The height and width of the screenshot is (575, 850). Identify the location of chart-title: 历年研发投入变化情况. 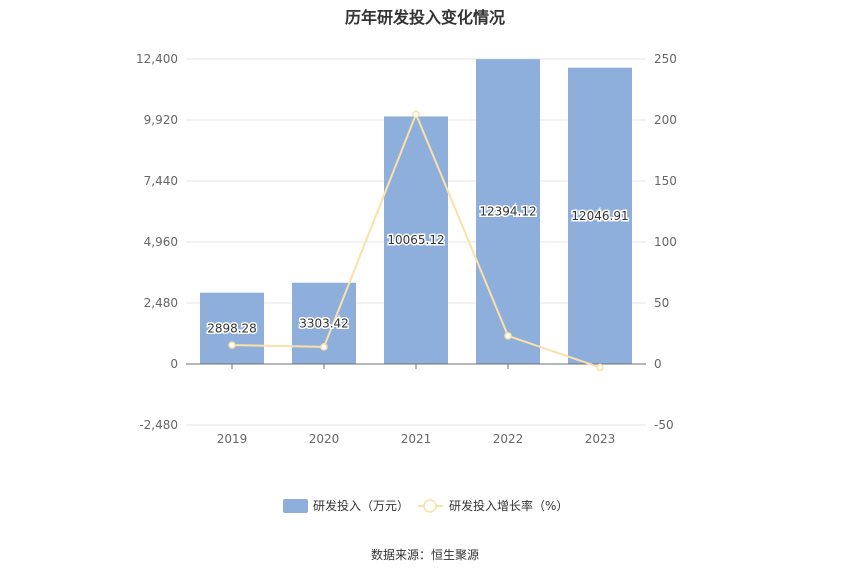
(424, 17).